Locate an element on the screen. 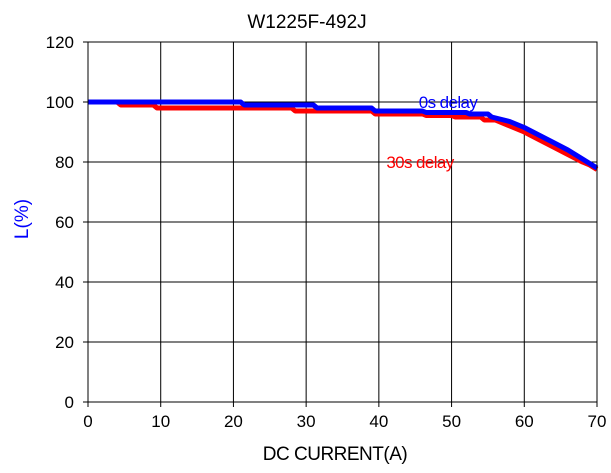 This screenshot has width=611, height=473. y-axis-label: L(%) is located at coordinates (22, 219).